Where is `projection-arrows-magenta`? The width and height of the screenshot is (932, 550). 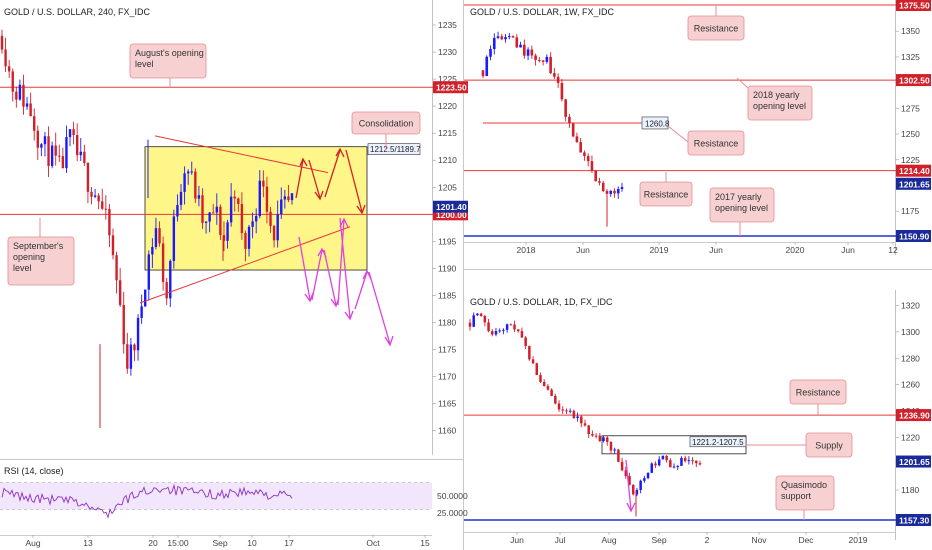
projection-arrows-magenta is located at coordinates (346, 282).